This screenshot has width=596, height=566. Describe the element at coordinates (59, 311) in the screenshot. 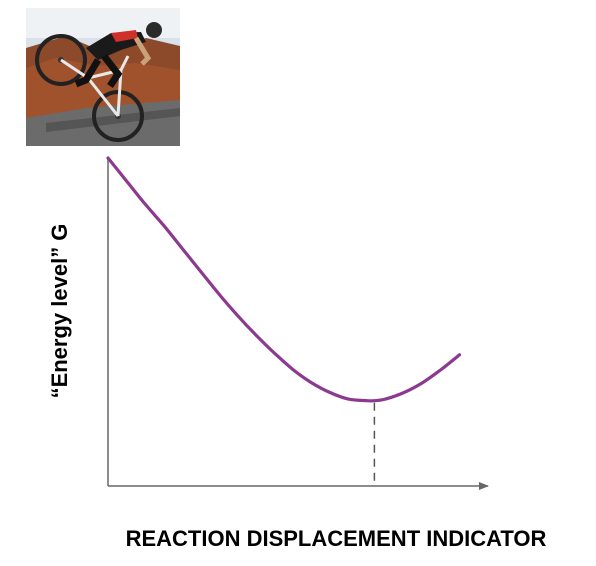

I see `y-axis-label: “Energy level” G` at that location.